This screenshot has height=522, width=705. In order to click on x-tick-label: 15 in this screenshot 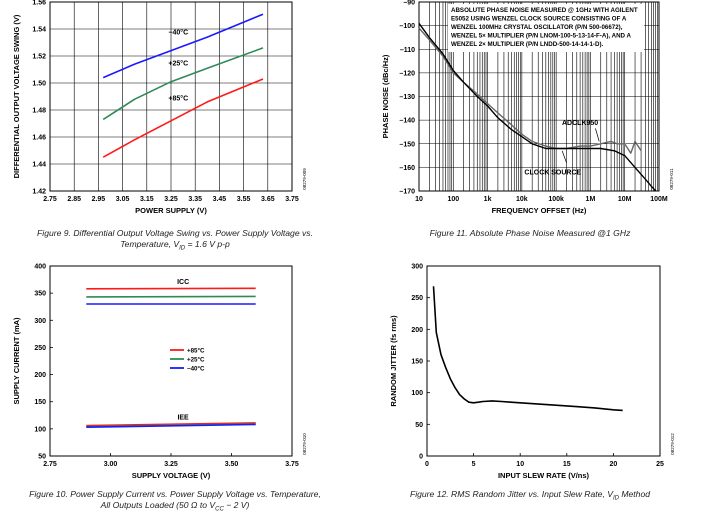, I will do `click(567, 464)`.